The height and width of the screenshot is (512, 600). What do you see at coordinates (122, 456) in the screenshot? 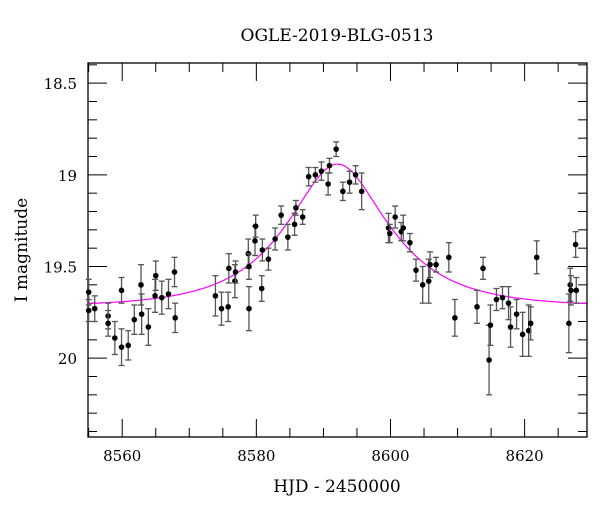
I see `x-tick-label: 8560` at bounding box center [122, 456].